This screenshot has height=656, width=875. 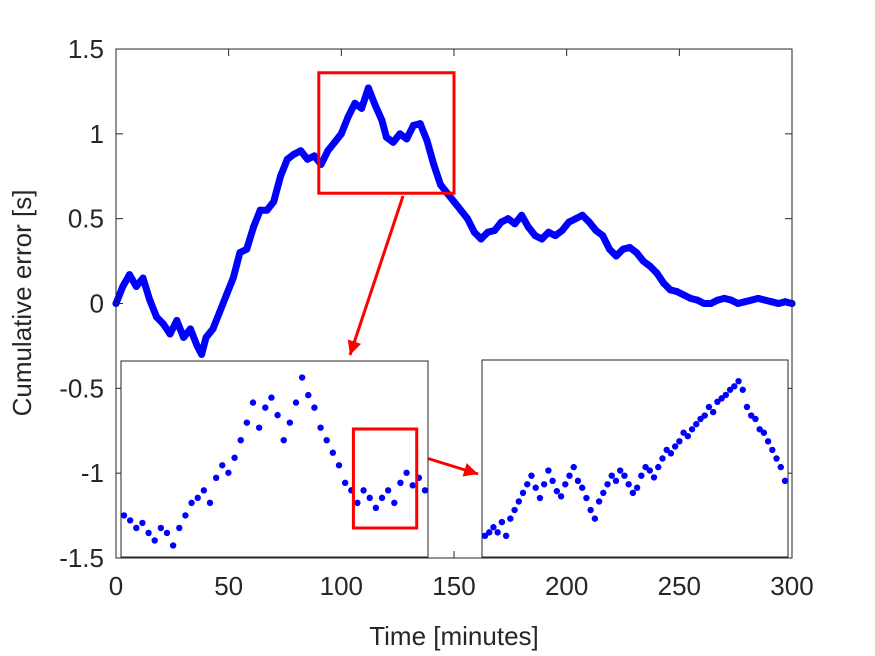 I want to click on x-tick-label: 100, so click(x=341, y=586).